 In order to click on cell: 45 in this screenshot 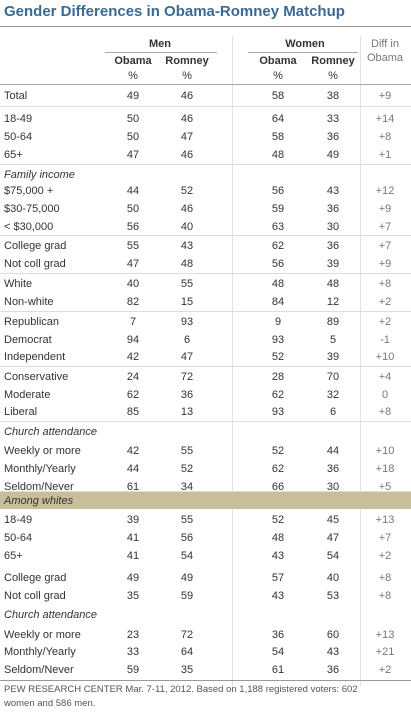, I will do `click(333, 520)`.